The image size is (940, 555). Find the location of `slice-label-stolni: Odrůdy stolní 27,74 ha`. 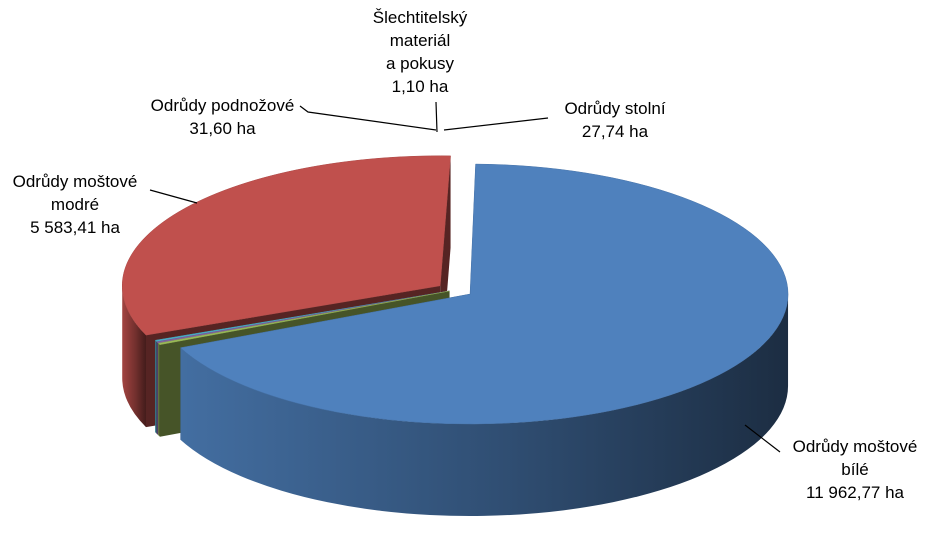

slice-label-stolni: Odrůdy stolní 27,74 ha is located at coordinates (615, 120).